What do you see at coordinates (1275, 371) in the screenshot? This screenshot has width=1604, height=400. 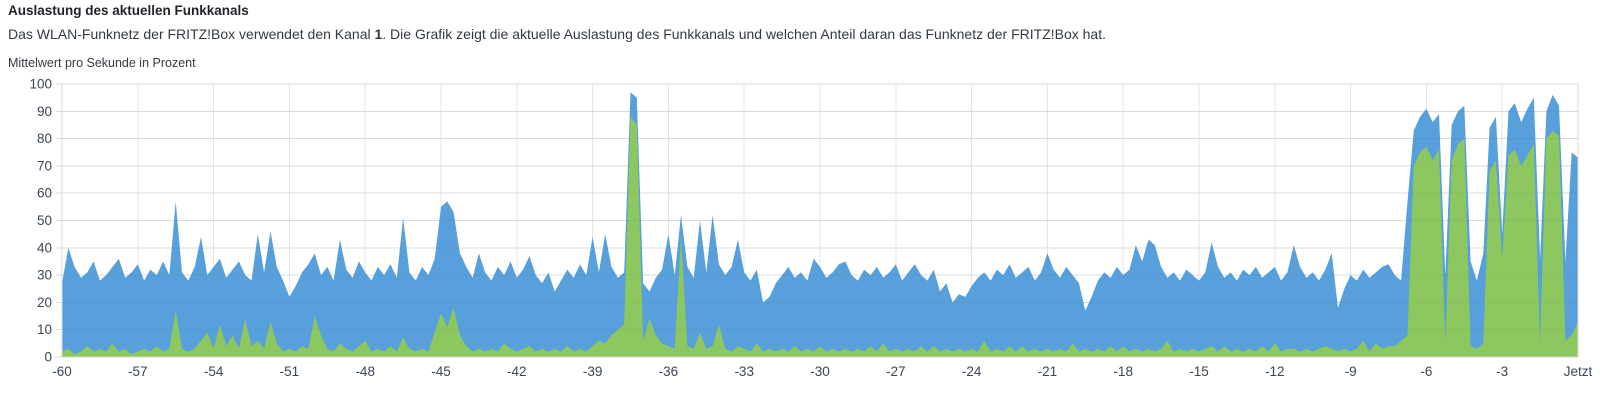 I see `x-tick-label: -12` at bounding box center [1275, 371].